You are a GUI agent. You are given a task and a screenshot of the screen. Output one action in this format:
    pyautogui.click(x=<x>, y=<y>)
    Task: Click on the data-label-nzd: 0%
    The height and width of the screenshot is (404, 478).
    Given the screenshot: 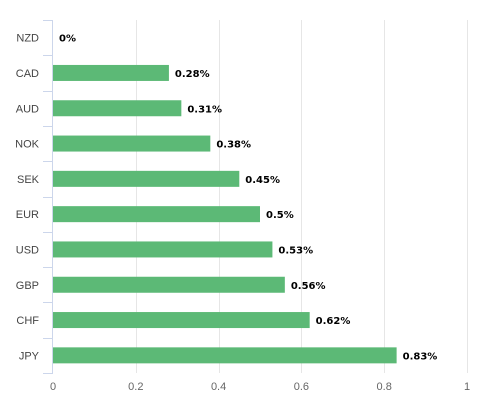 What is the action you would take?
    pyautogui.click(x=67, y=39)
    